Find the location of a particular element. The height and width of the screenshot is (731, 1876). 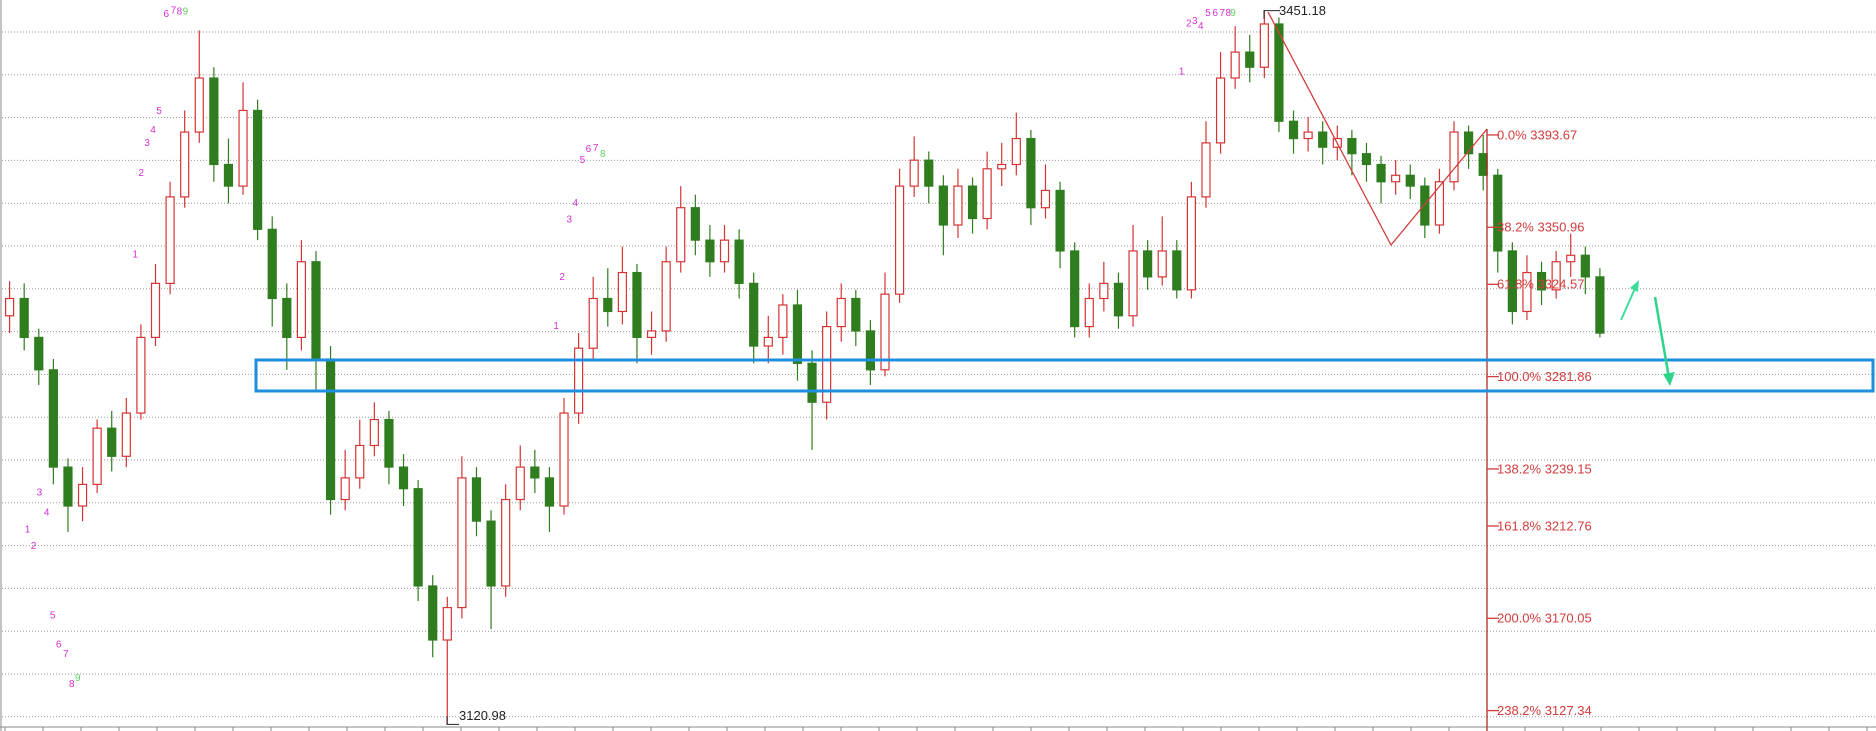

fib-label: 238.2% 3127.34 is located at coordinates (1544, 710).